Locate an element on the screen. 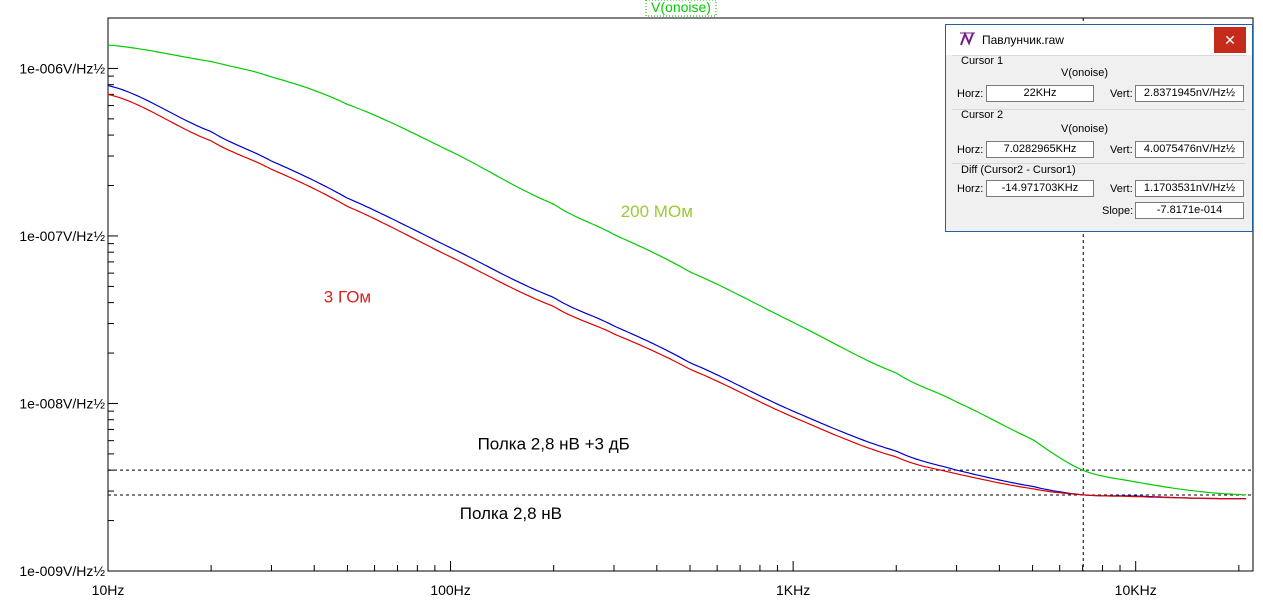 This screenshot has height=601, width=1263. cursor1-horz-field: 22KHz is located at coordinates (1040, 93).